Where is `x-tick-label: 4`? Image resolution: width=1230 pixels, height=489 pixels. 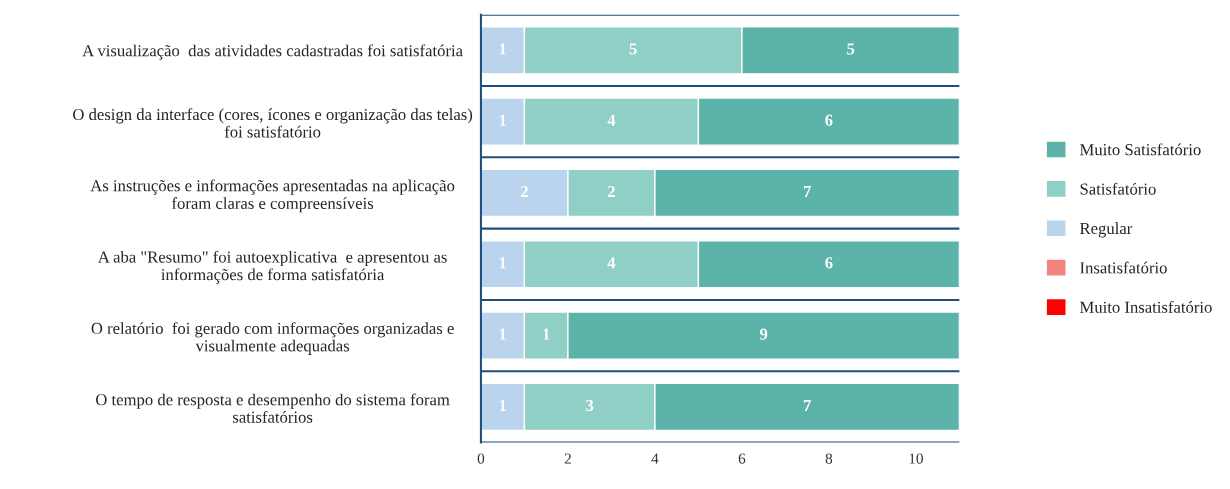
x-tick-label: 4 is located at coordinates (655, 458).